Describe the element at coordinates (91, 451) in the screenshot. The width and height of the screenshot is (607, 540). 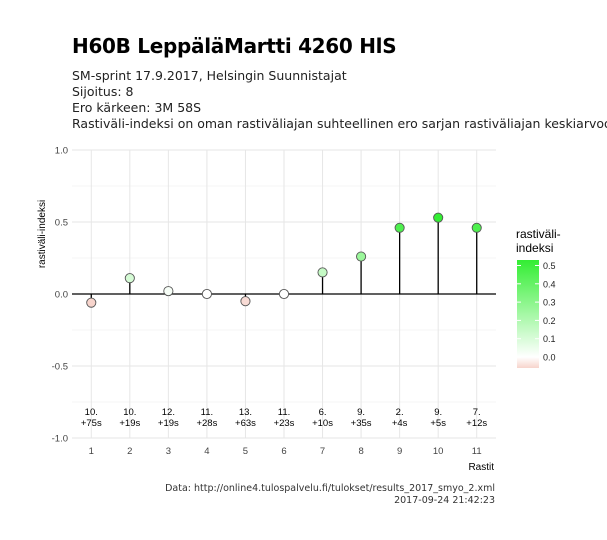
I see `x-tick-label: 1` at that location.